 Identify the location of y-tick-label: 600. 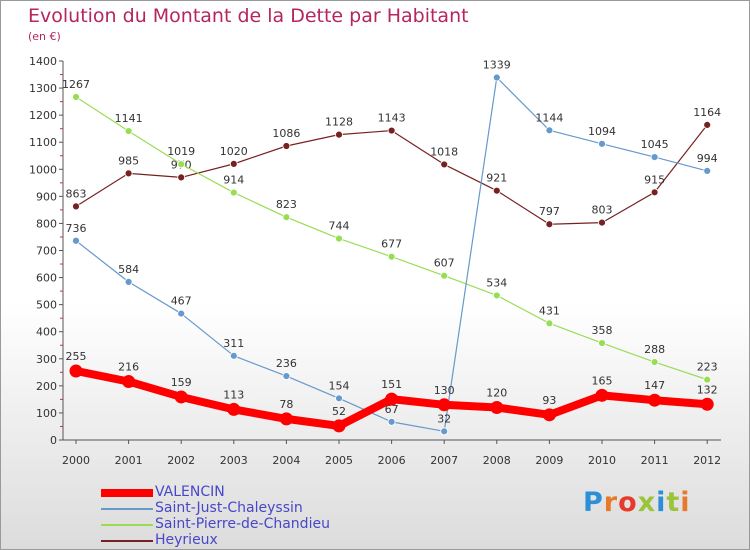
(46, 278).